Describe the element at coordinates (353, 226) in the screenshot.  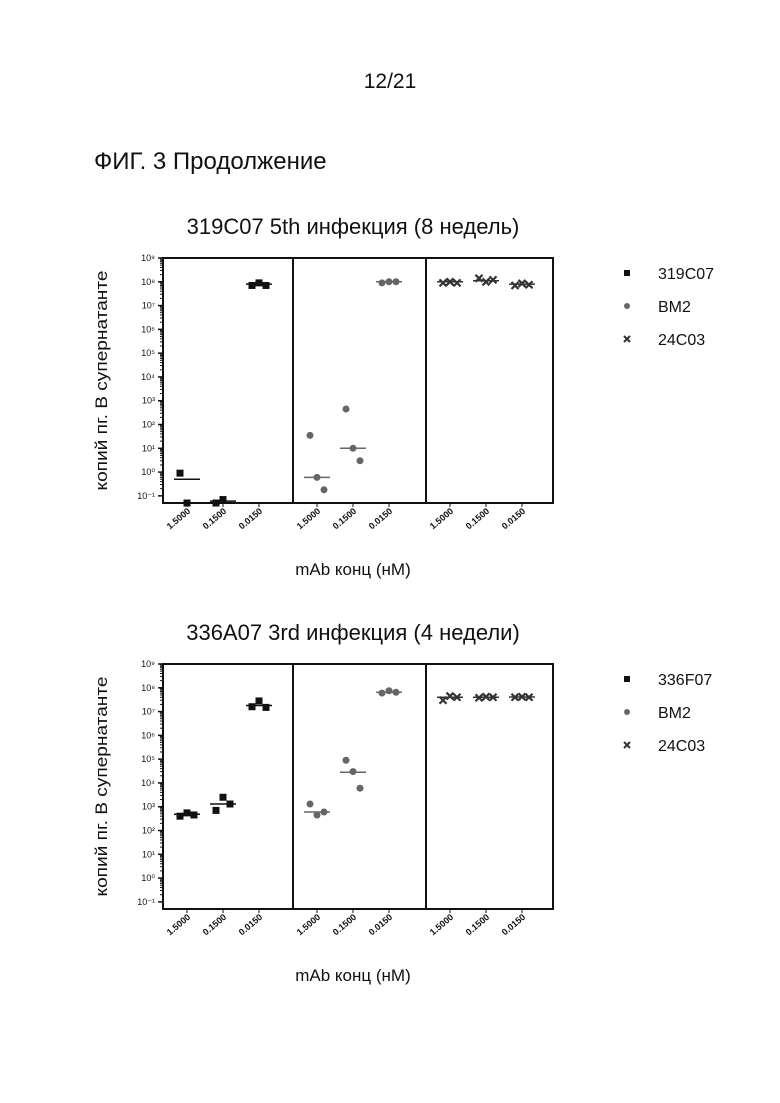
I see `chart-title: 319C07 5th инфекция (8 недель)` at that location.